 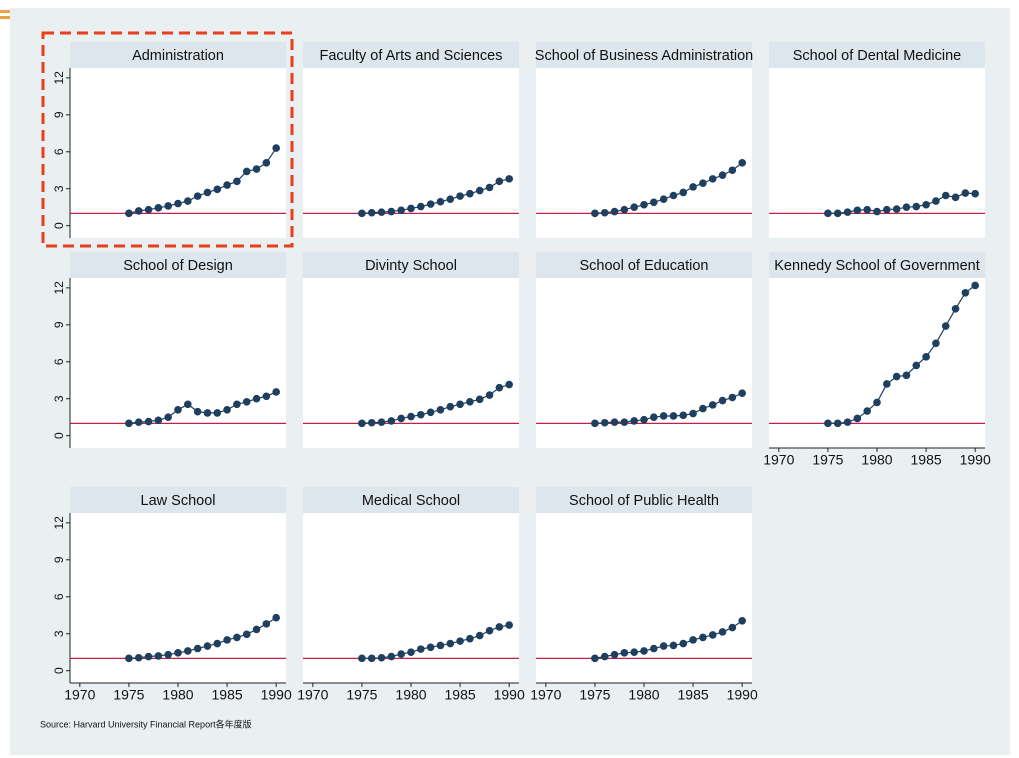 I want to click on x-tick-label: 1985, so click(x=460, y=695).